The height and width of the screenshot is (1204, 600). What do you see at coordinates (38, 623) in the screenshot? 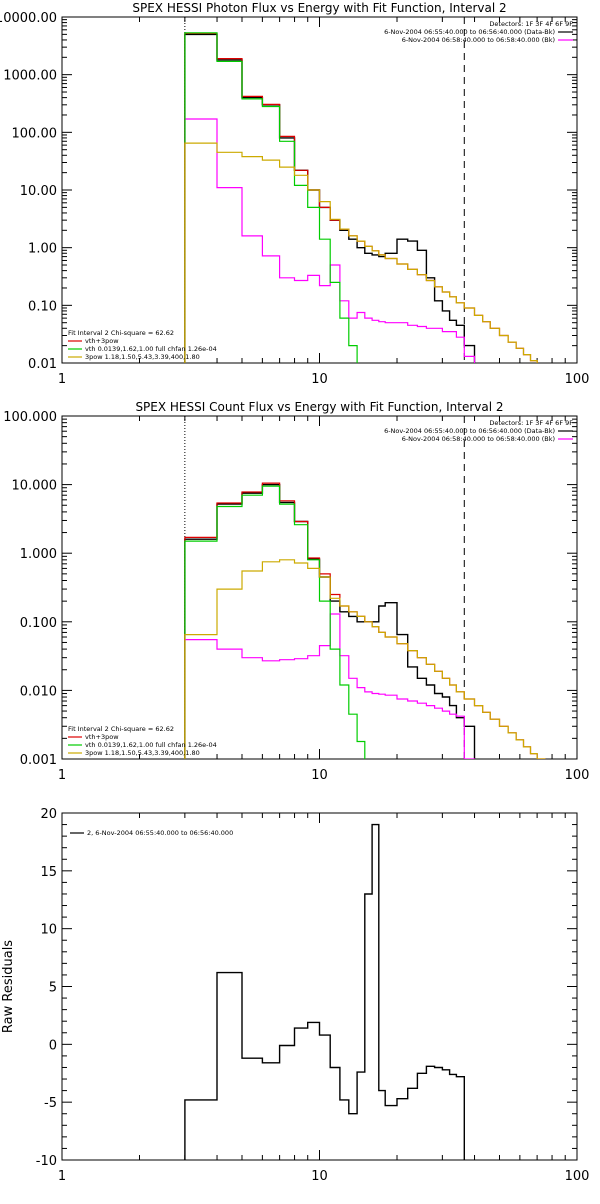
I see `y-tick-label: 0.100` at bounding box center [38, 623].